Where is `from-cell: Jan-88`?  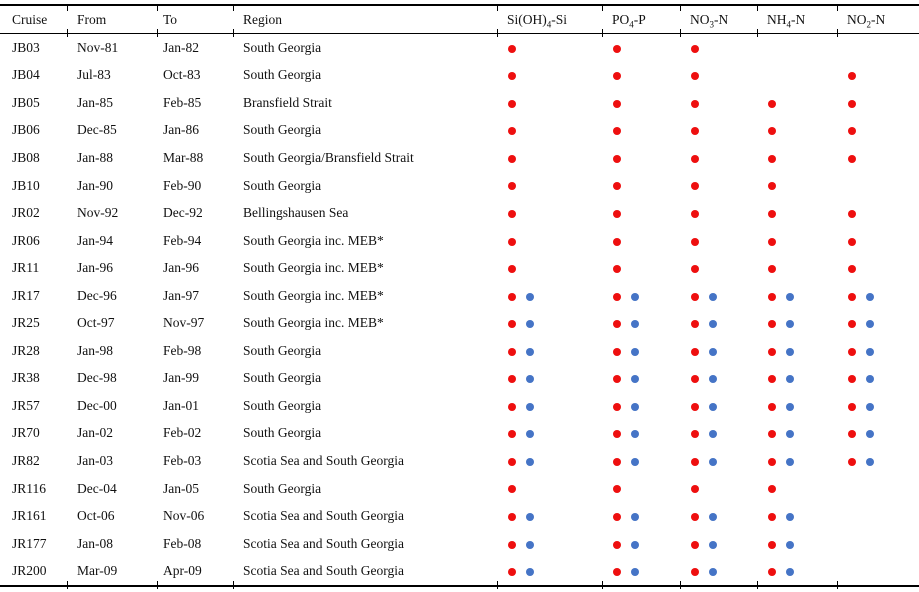
from-cell: Jan-88 is located at coordinates (95, 157).